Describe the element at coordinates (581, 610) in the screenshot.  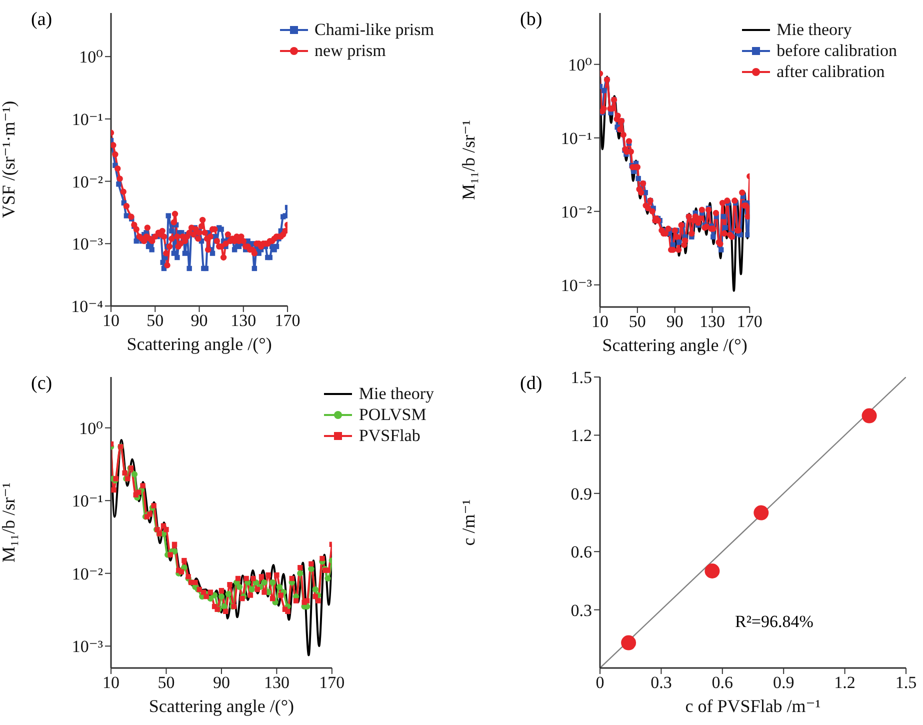
I see `y-tick-label: 0.3` at that location.